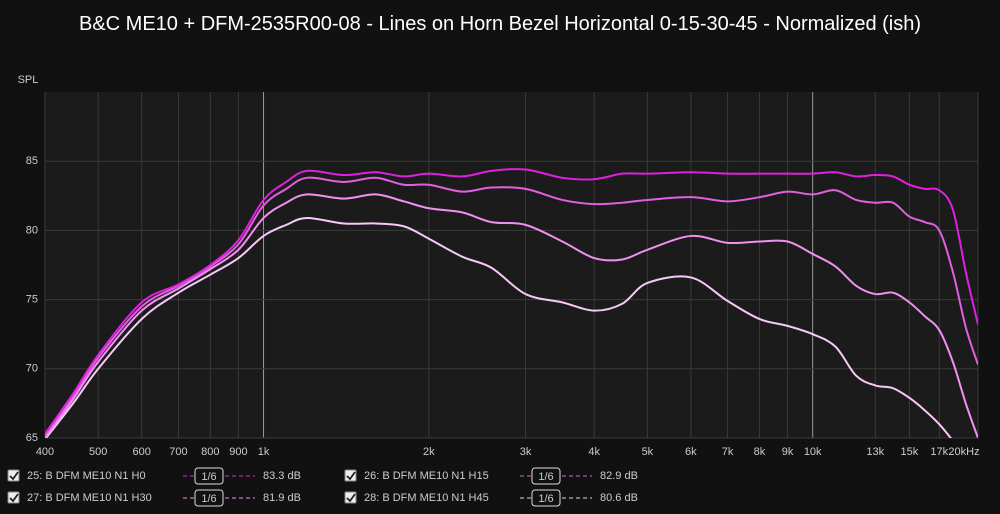 This screenshot has height=514, width=1000. What do you see at coordinates (28, 80) in the screenshot?
I see `y-axis-label: SPL` at bounding box center [28, 80].